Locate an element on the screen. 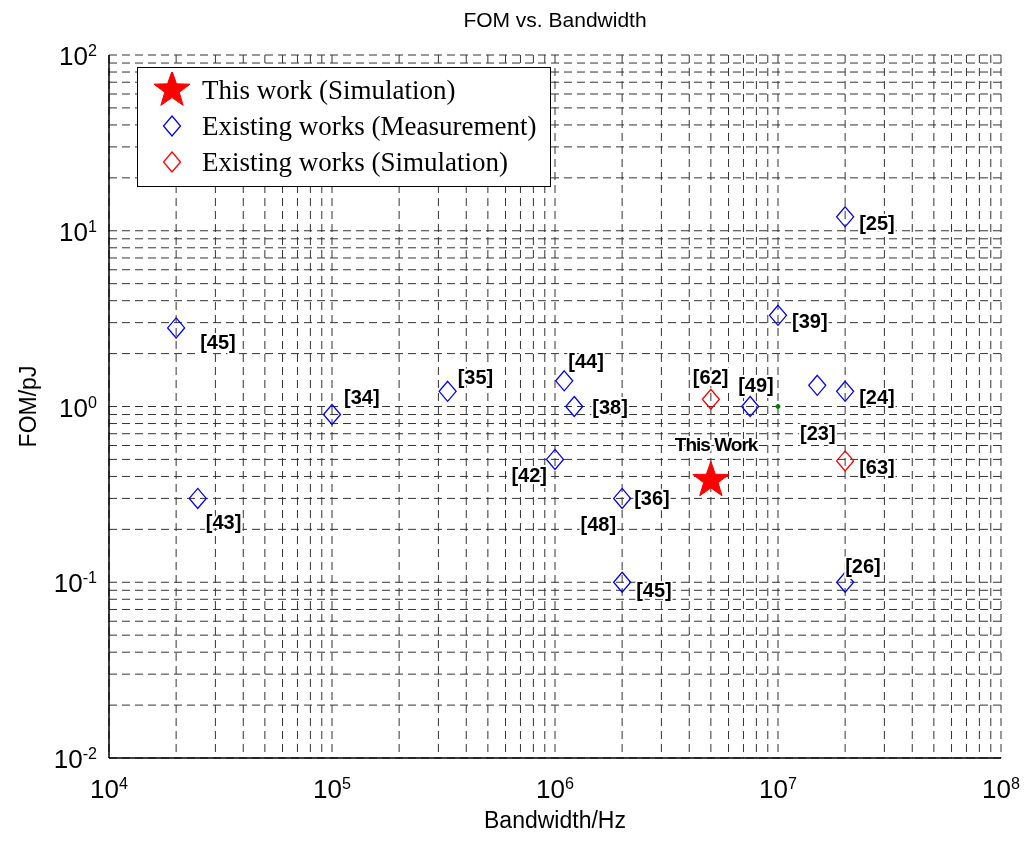  x-tick-label: 10$^{6}$ is located at coordinates (555, 789).